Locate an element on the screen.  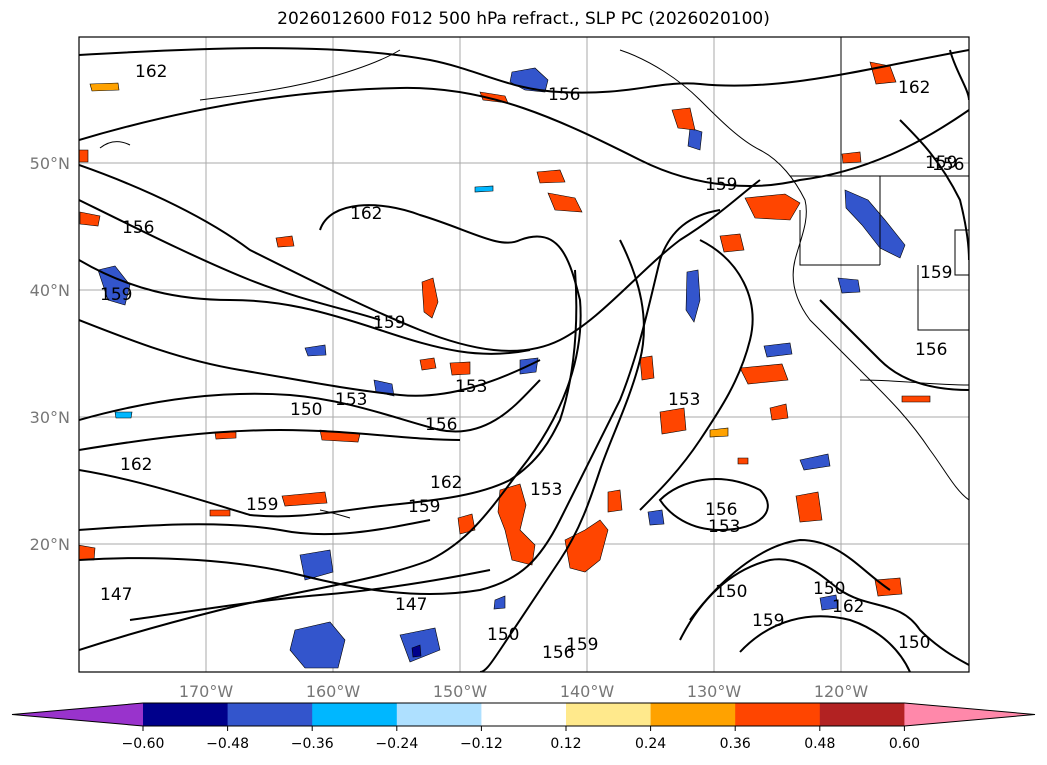
latitude-labels: 50°N 40°N 30°N 20°N is located at coordinates (50, 354).